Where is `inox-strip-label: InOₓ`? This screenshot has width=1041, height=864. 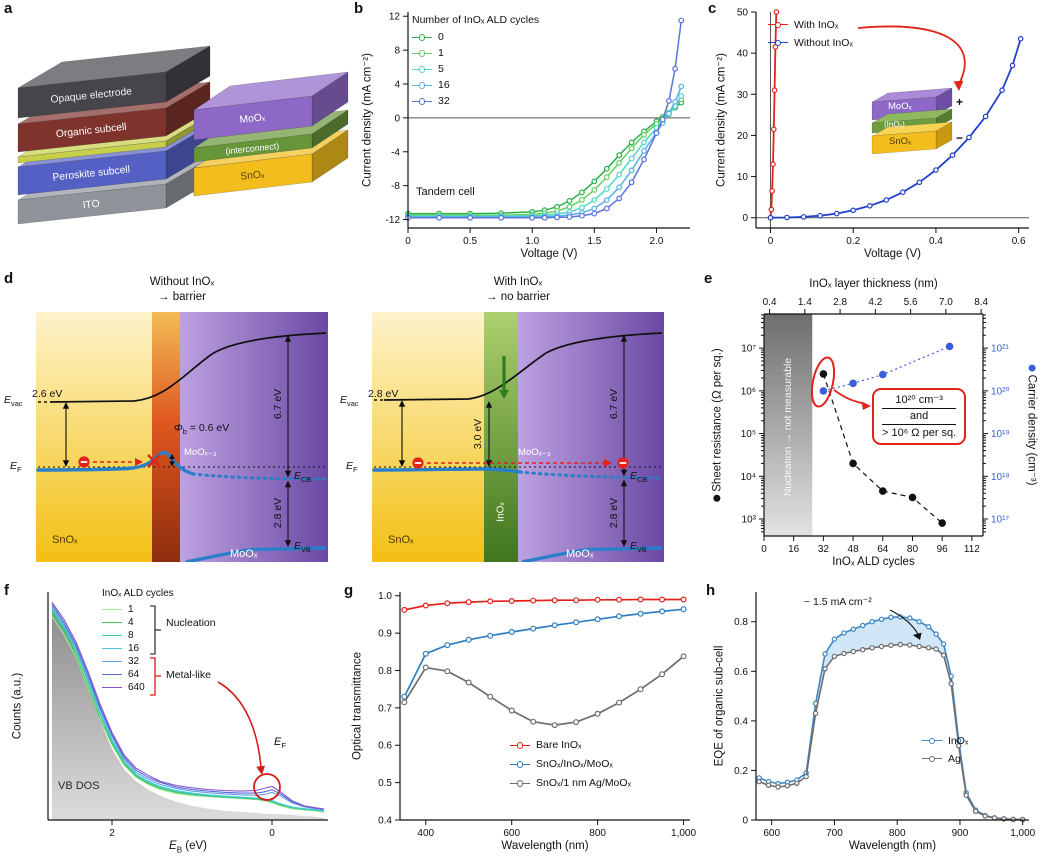
inox-strip-label: InOₓ is located at coordinates (501, 512).